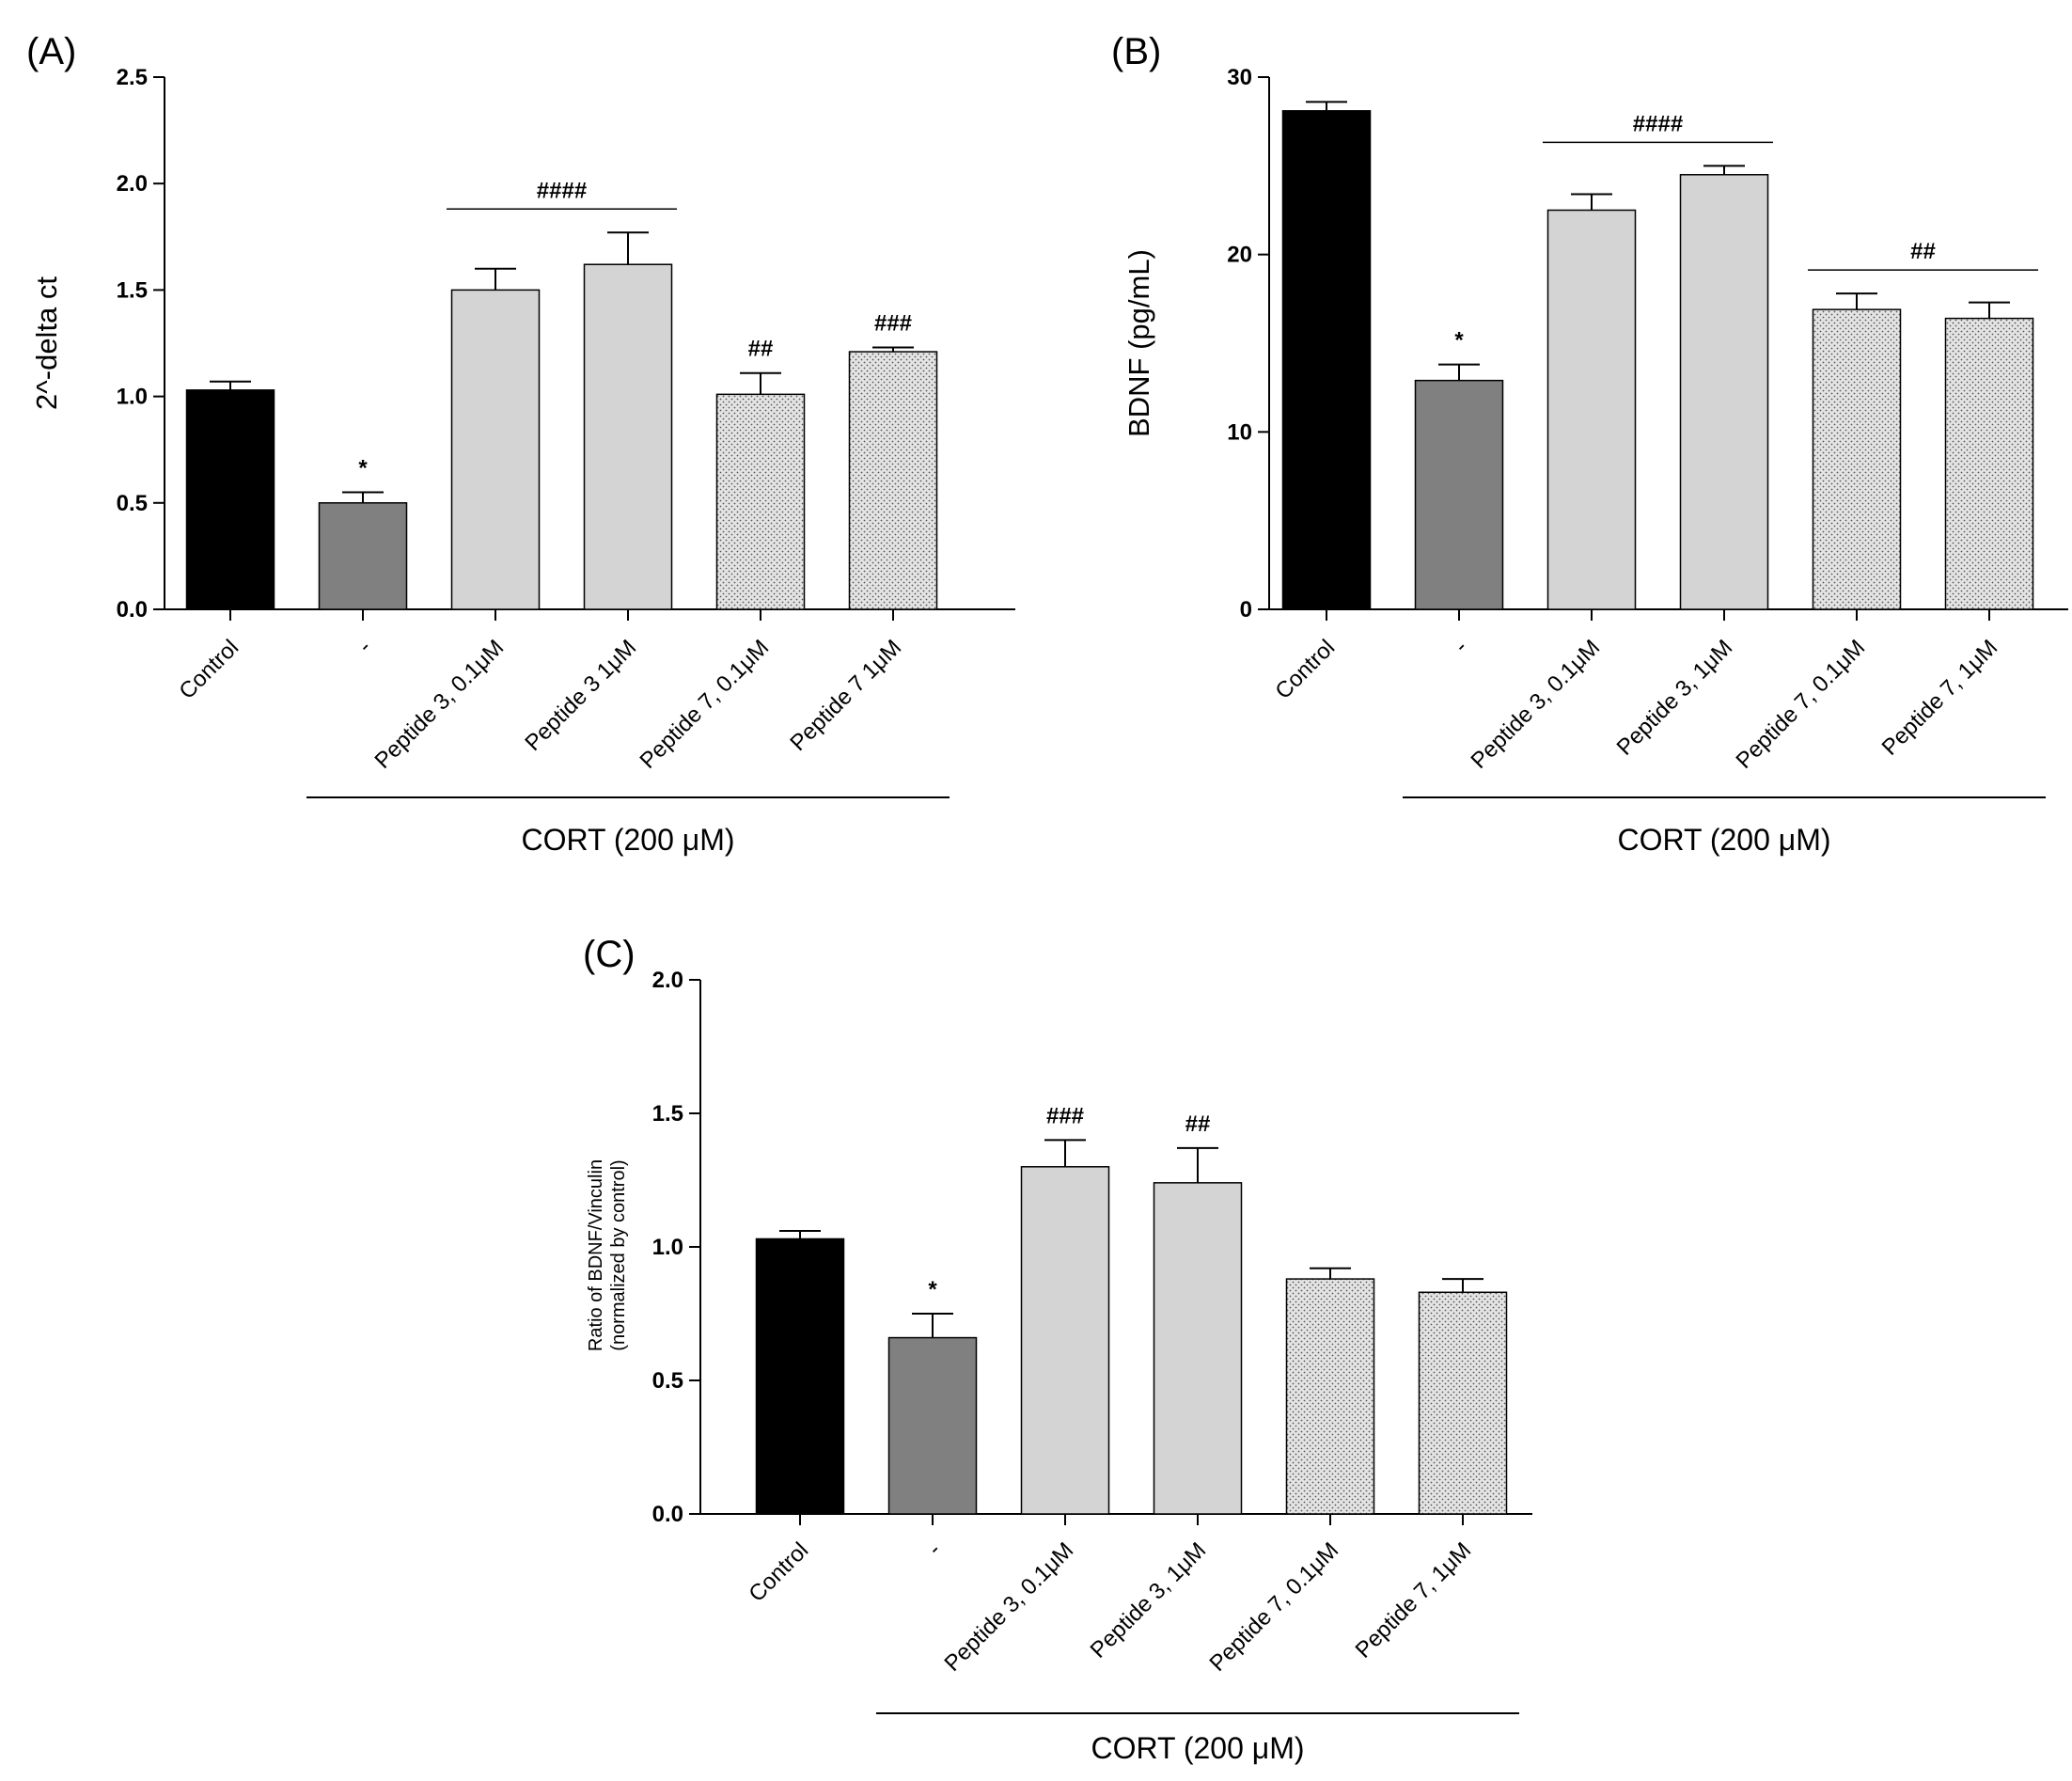  I want to click on y-tick-label: 20, so click(1239, 255).